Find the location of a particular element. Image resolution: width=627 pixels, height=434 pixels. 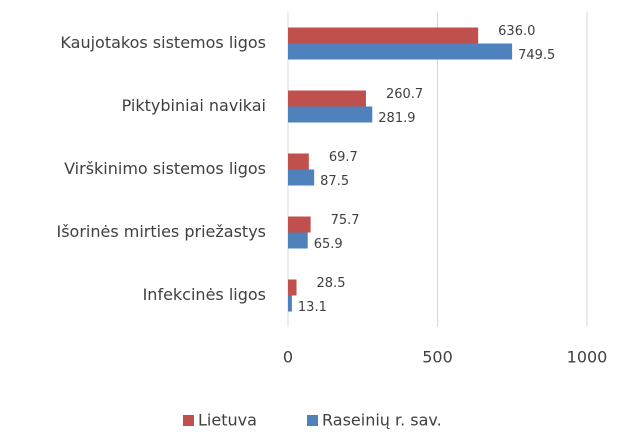

x-tick-label: 0 is located at coordinates (288, 357).